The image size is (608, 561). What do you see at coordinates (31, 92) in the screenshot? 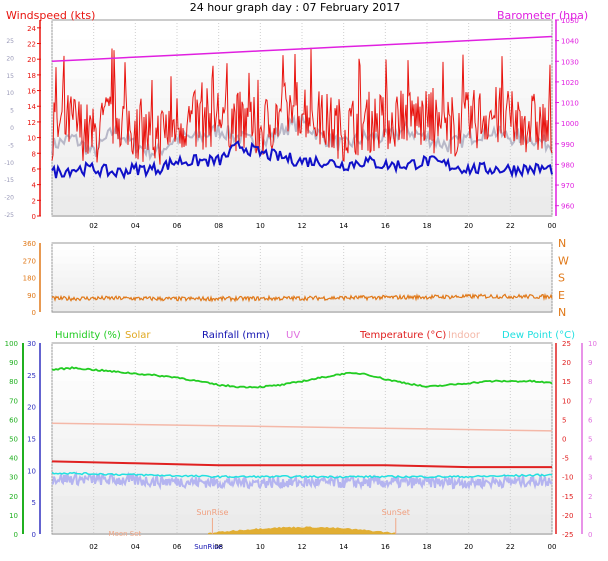
I see `wind-tick-label: 16` at bounding box center [31, 92].